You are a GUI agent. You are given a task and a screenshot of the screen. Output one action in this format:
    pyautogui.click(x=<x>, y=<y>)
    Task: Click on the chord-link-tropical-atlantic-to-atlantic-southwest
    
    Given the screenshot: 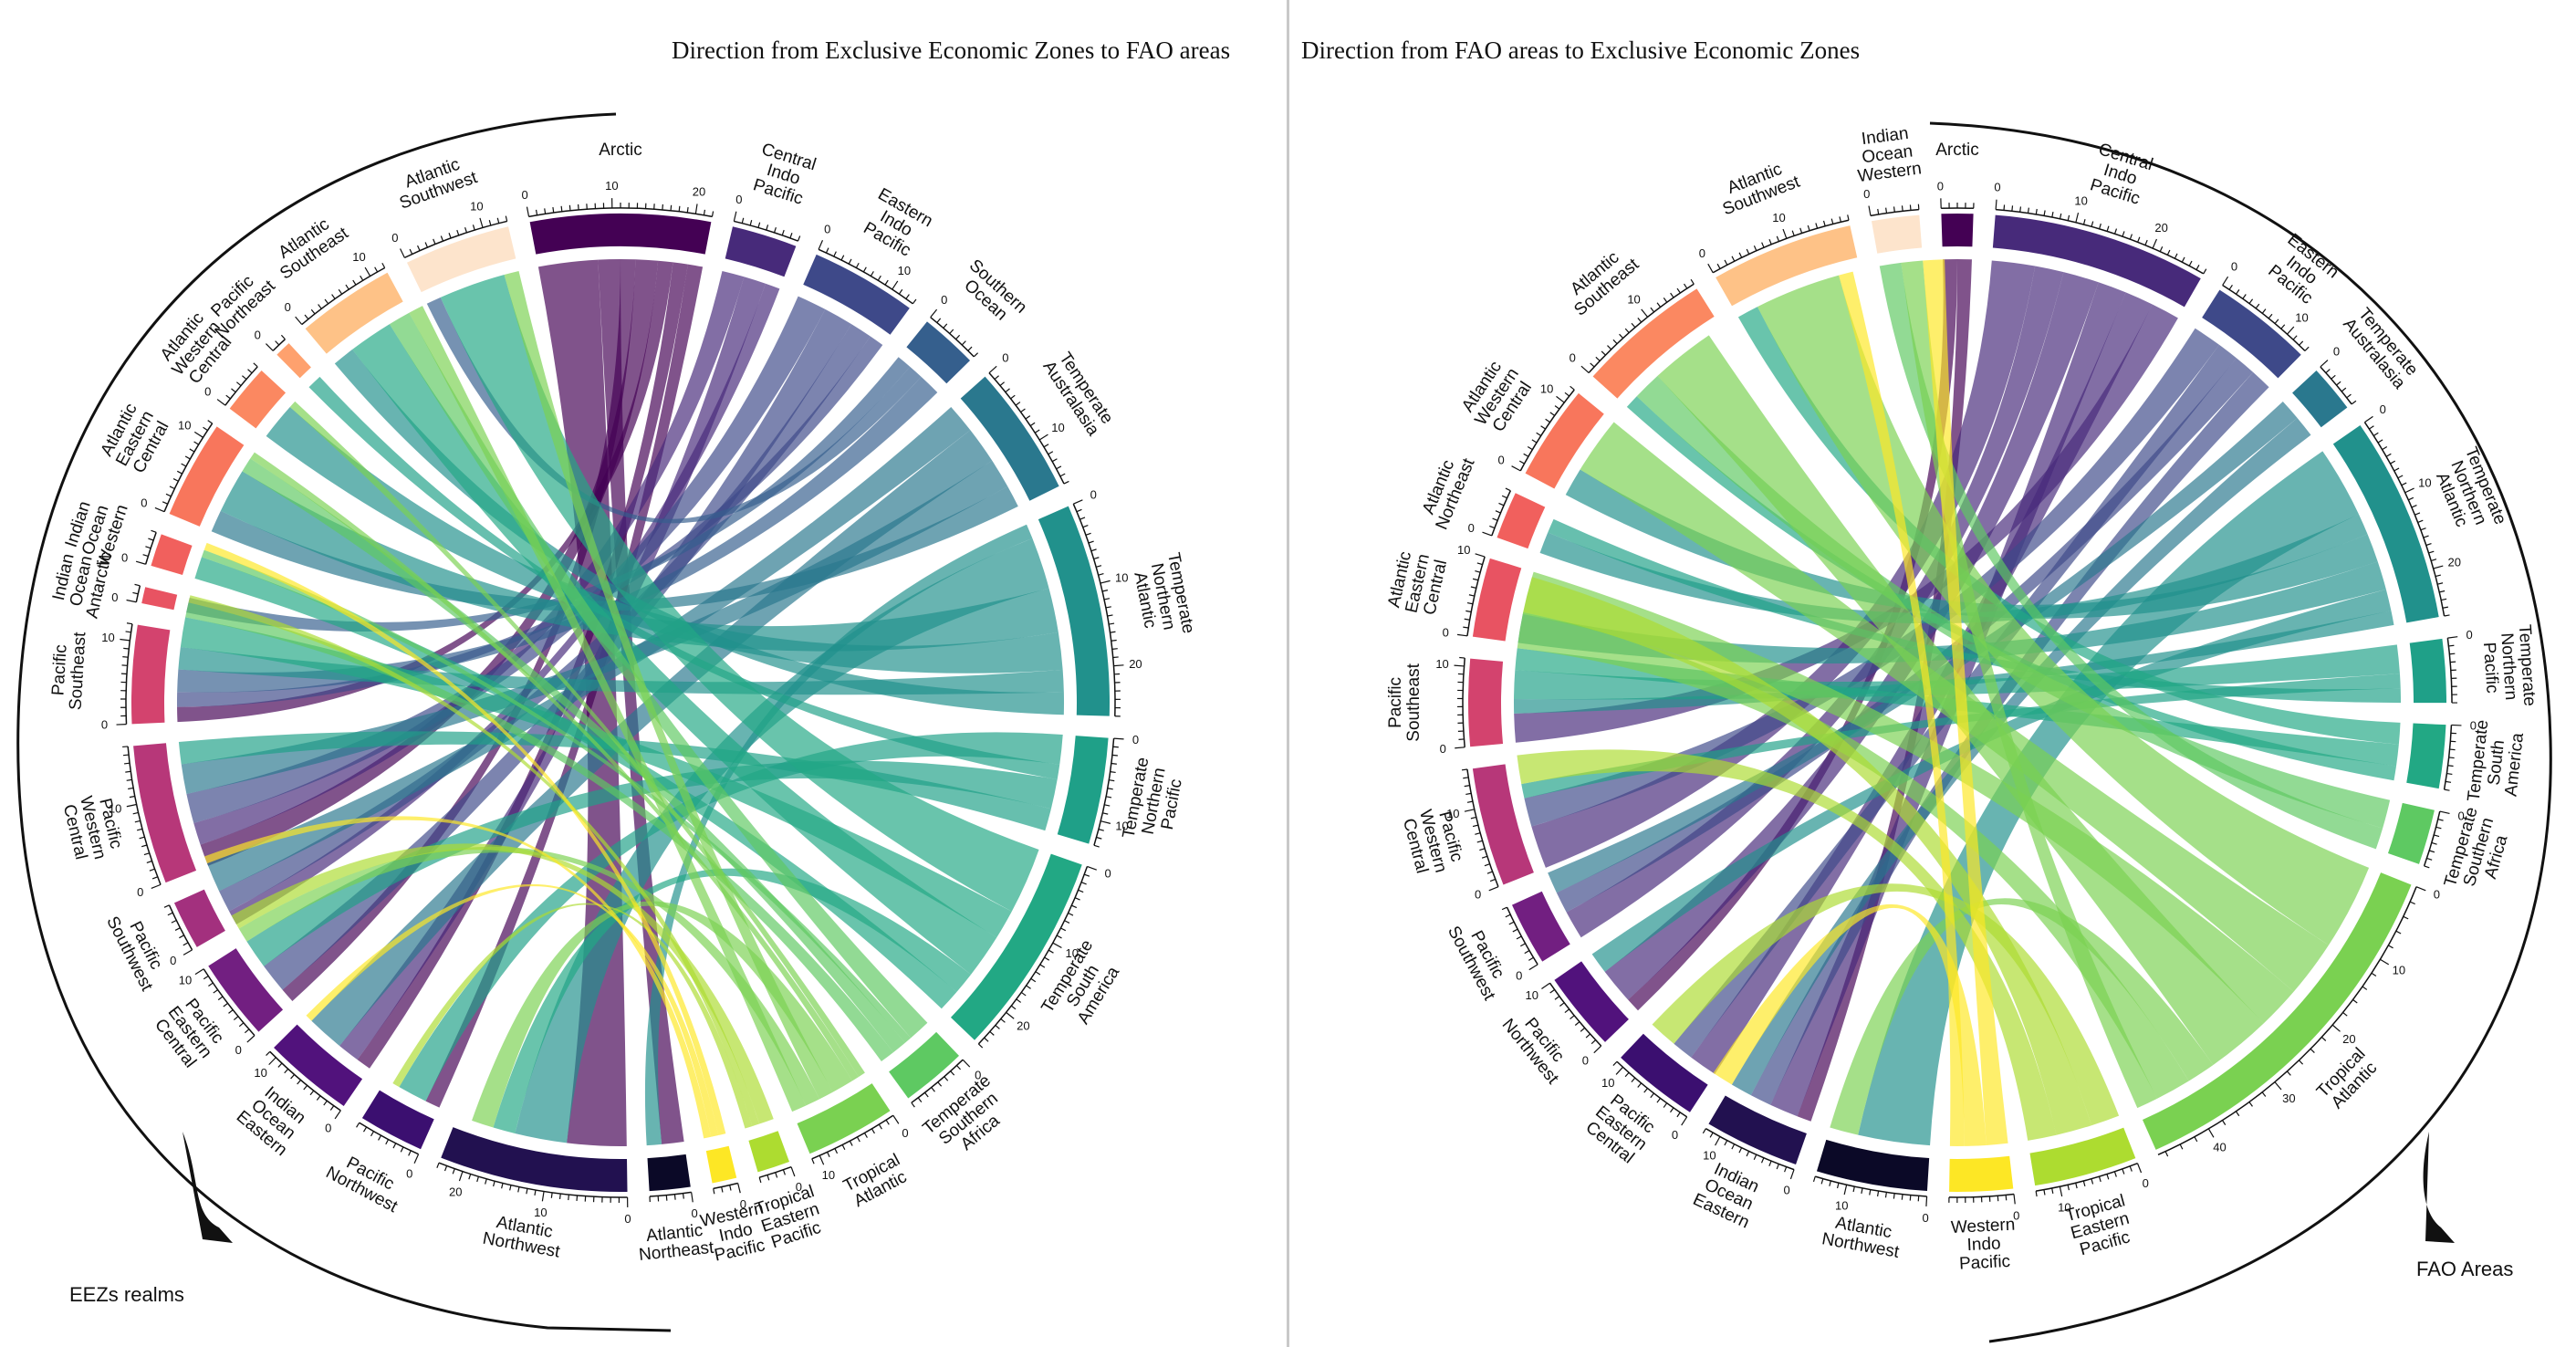 What is the action you would take?
    pyautogui.click(x=2063, y=610)
    